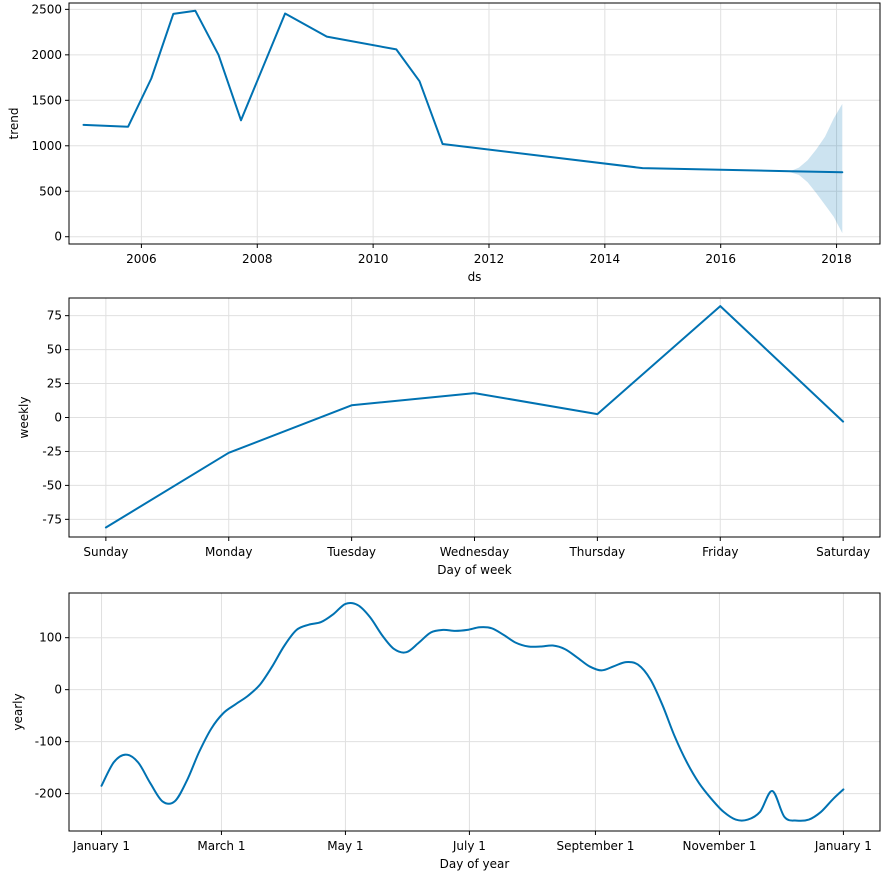  Describe the element at coordinates (843, 552) in the screenshot. I see `x-tick-label: Saturday` at that location.